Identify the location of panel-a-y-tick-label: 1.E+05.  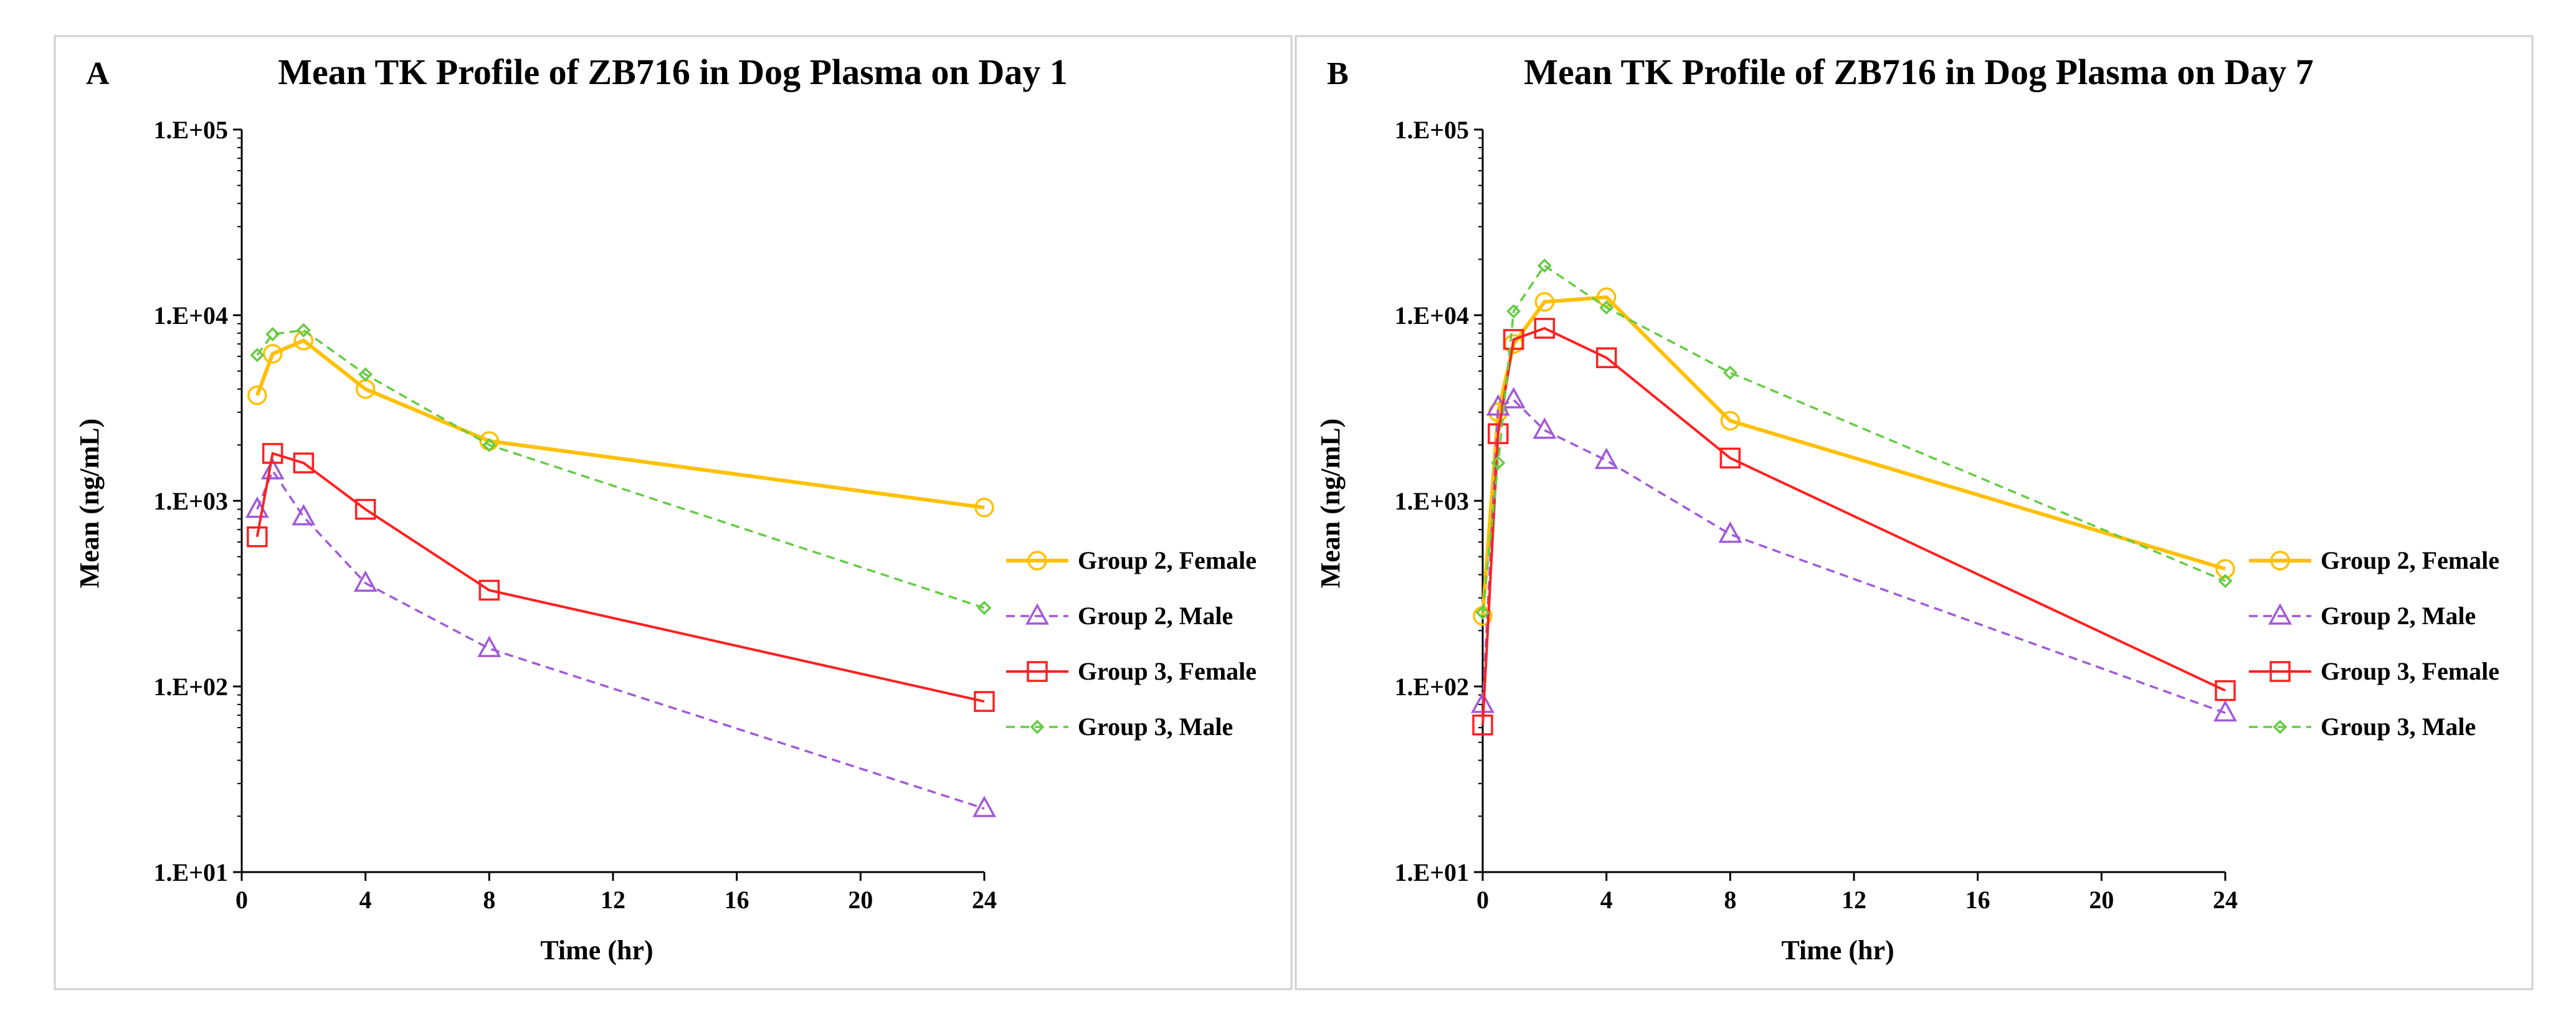
(191, 130).